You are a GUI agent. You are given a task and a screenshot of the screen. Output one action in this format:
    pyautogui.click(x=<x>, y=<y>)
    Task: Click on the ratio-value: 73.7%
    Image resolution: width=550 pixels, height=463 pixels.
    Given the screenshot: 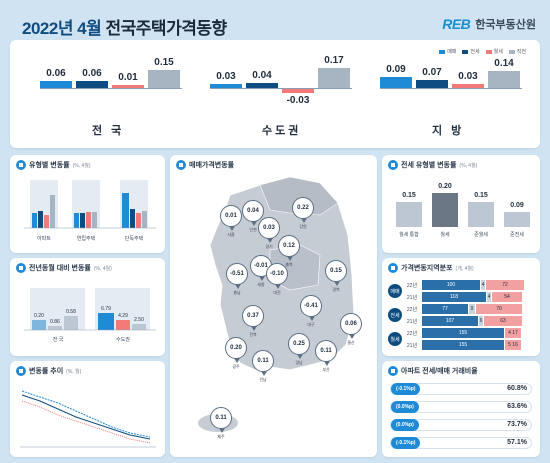 What is the action you would take?
    pyautogui.click(x=517, y=424)
    